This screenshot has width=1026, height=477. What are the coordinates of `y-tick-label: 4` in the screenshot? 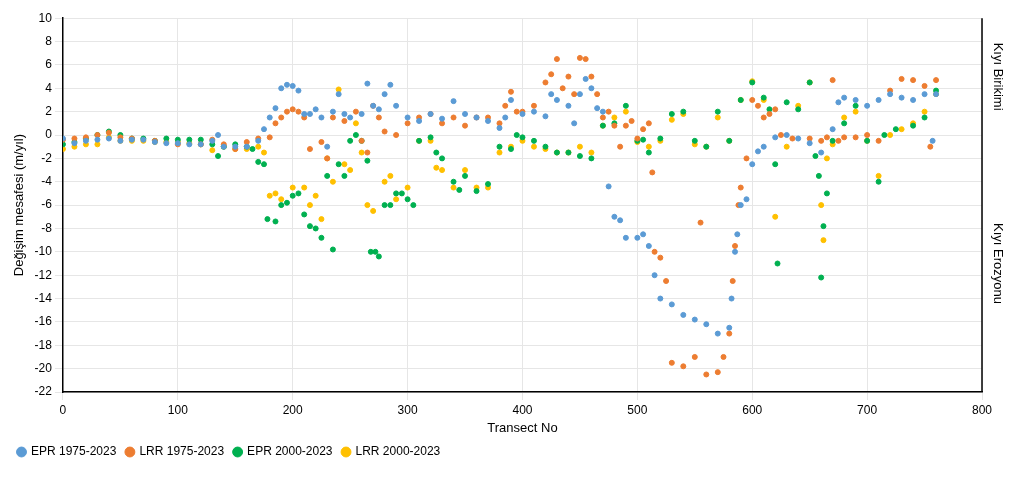 It's located at (49, 87).